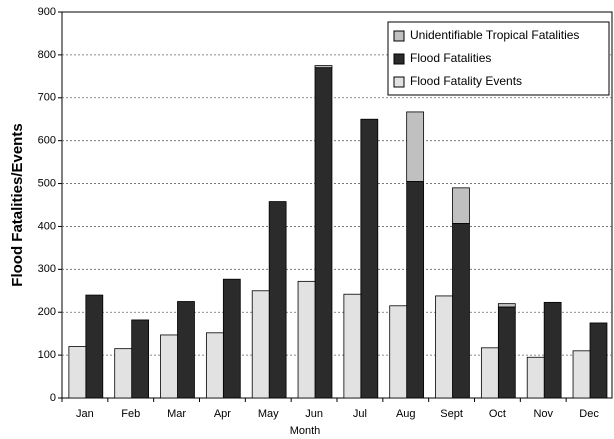 This screenshot has width=614, height=439. What do you see at coordinates (305, 431) in the screenshot?
I see `x-axis-label: Month` at bounding box center [305, 431].